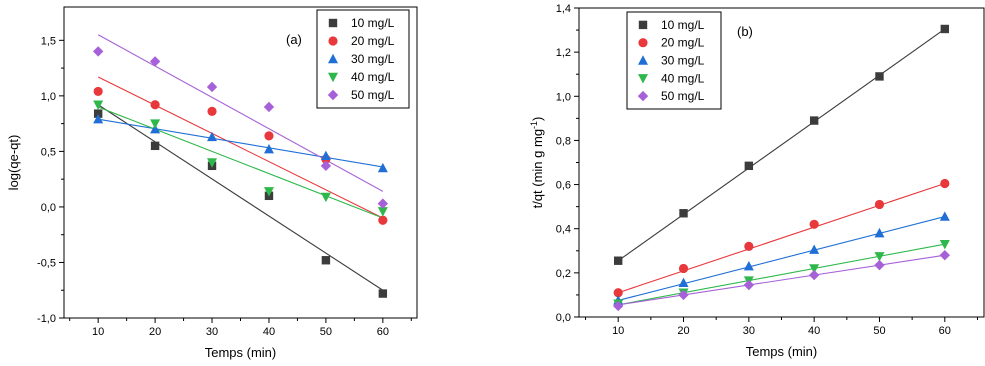  What do you see at coordinates (534, 125) in the screenshot?
I see `y-axis-title-superscript: -1` at bounding box center [534, 125].